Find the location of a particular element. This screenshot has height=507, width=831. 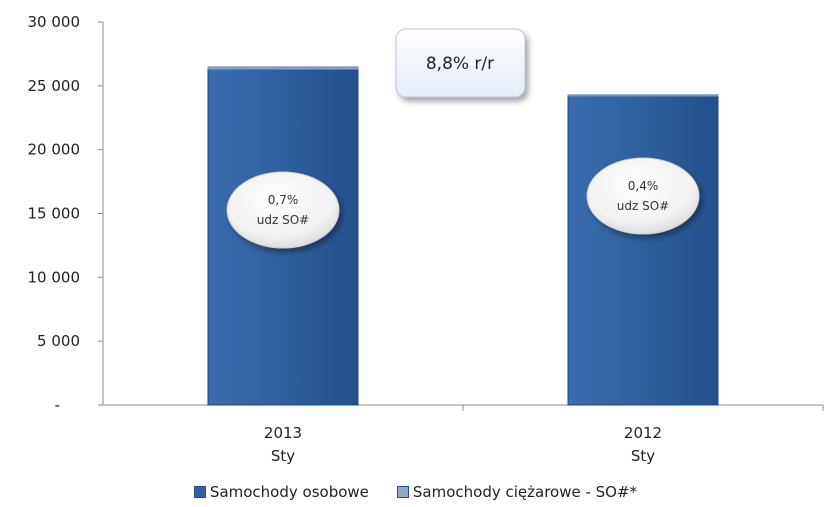

growth-callout-box is located at coordinates (460, 63).